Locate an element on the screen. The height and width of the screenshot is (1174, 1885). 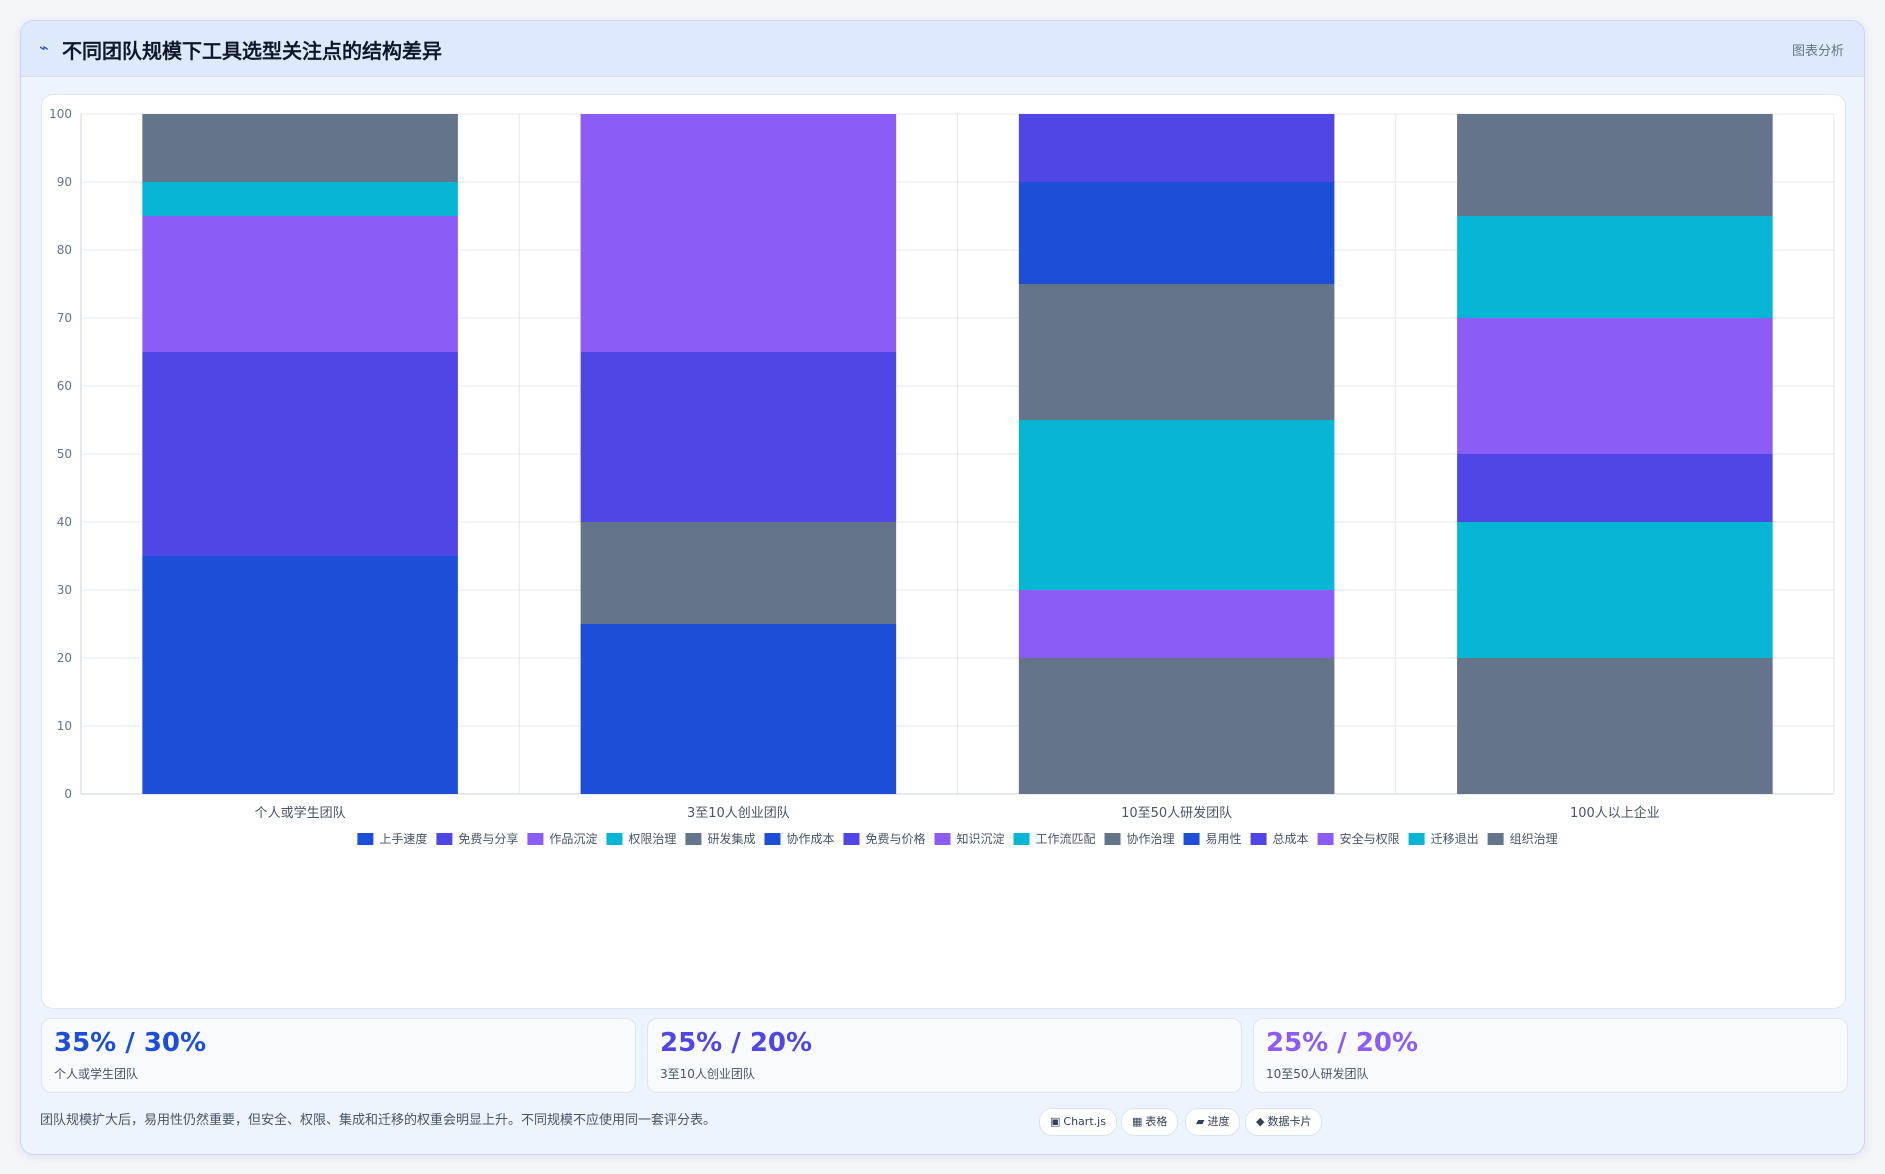
table-button-label: 表格 is located at coordinates (1156, 1121).